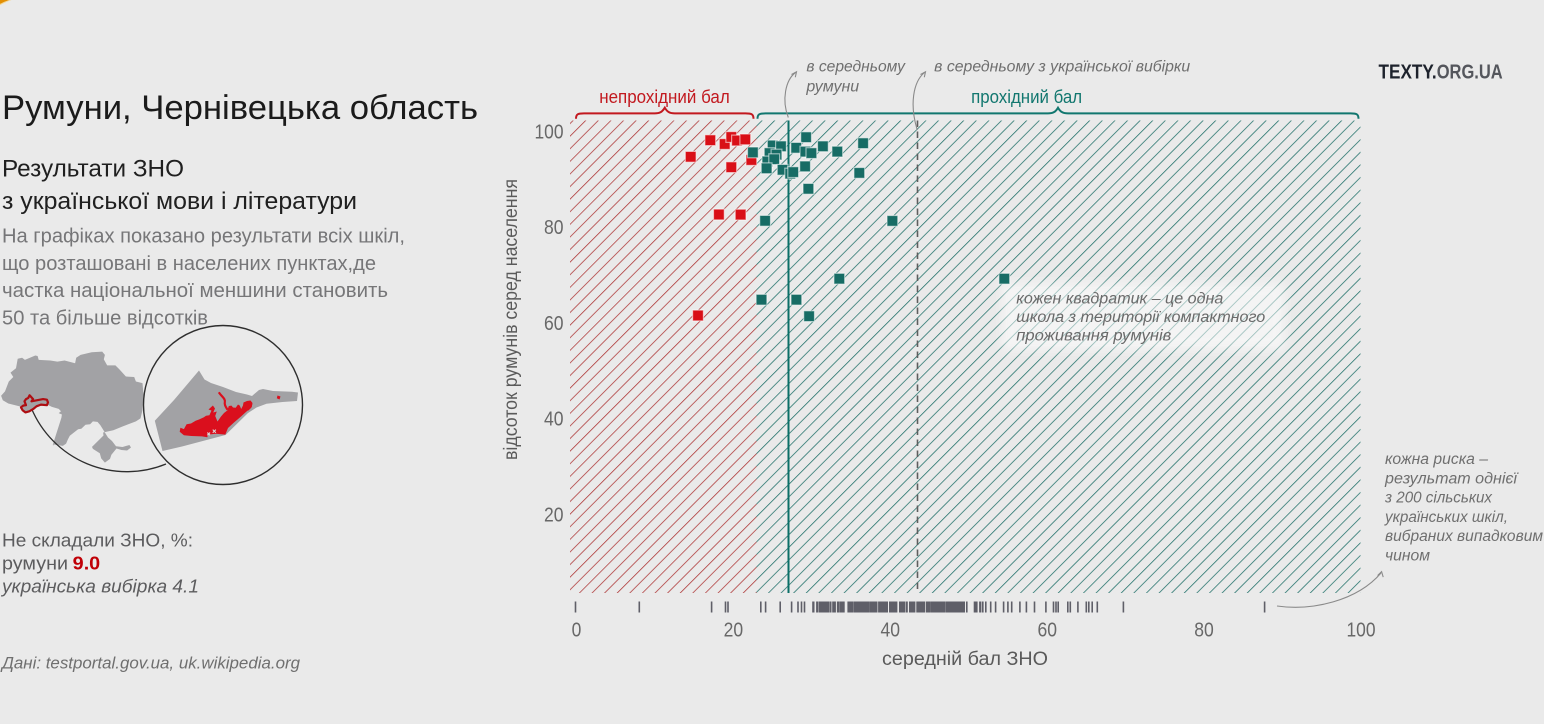 The width and height of the screenshot is (1544, 724). What do you see at coordinates (965, 659) in the screenshot?
I see `svg-text: середній бал ЗНО` at bounding box center [965, 659].